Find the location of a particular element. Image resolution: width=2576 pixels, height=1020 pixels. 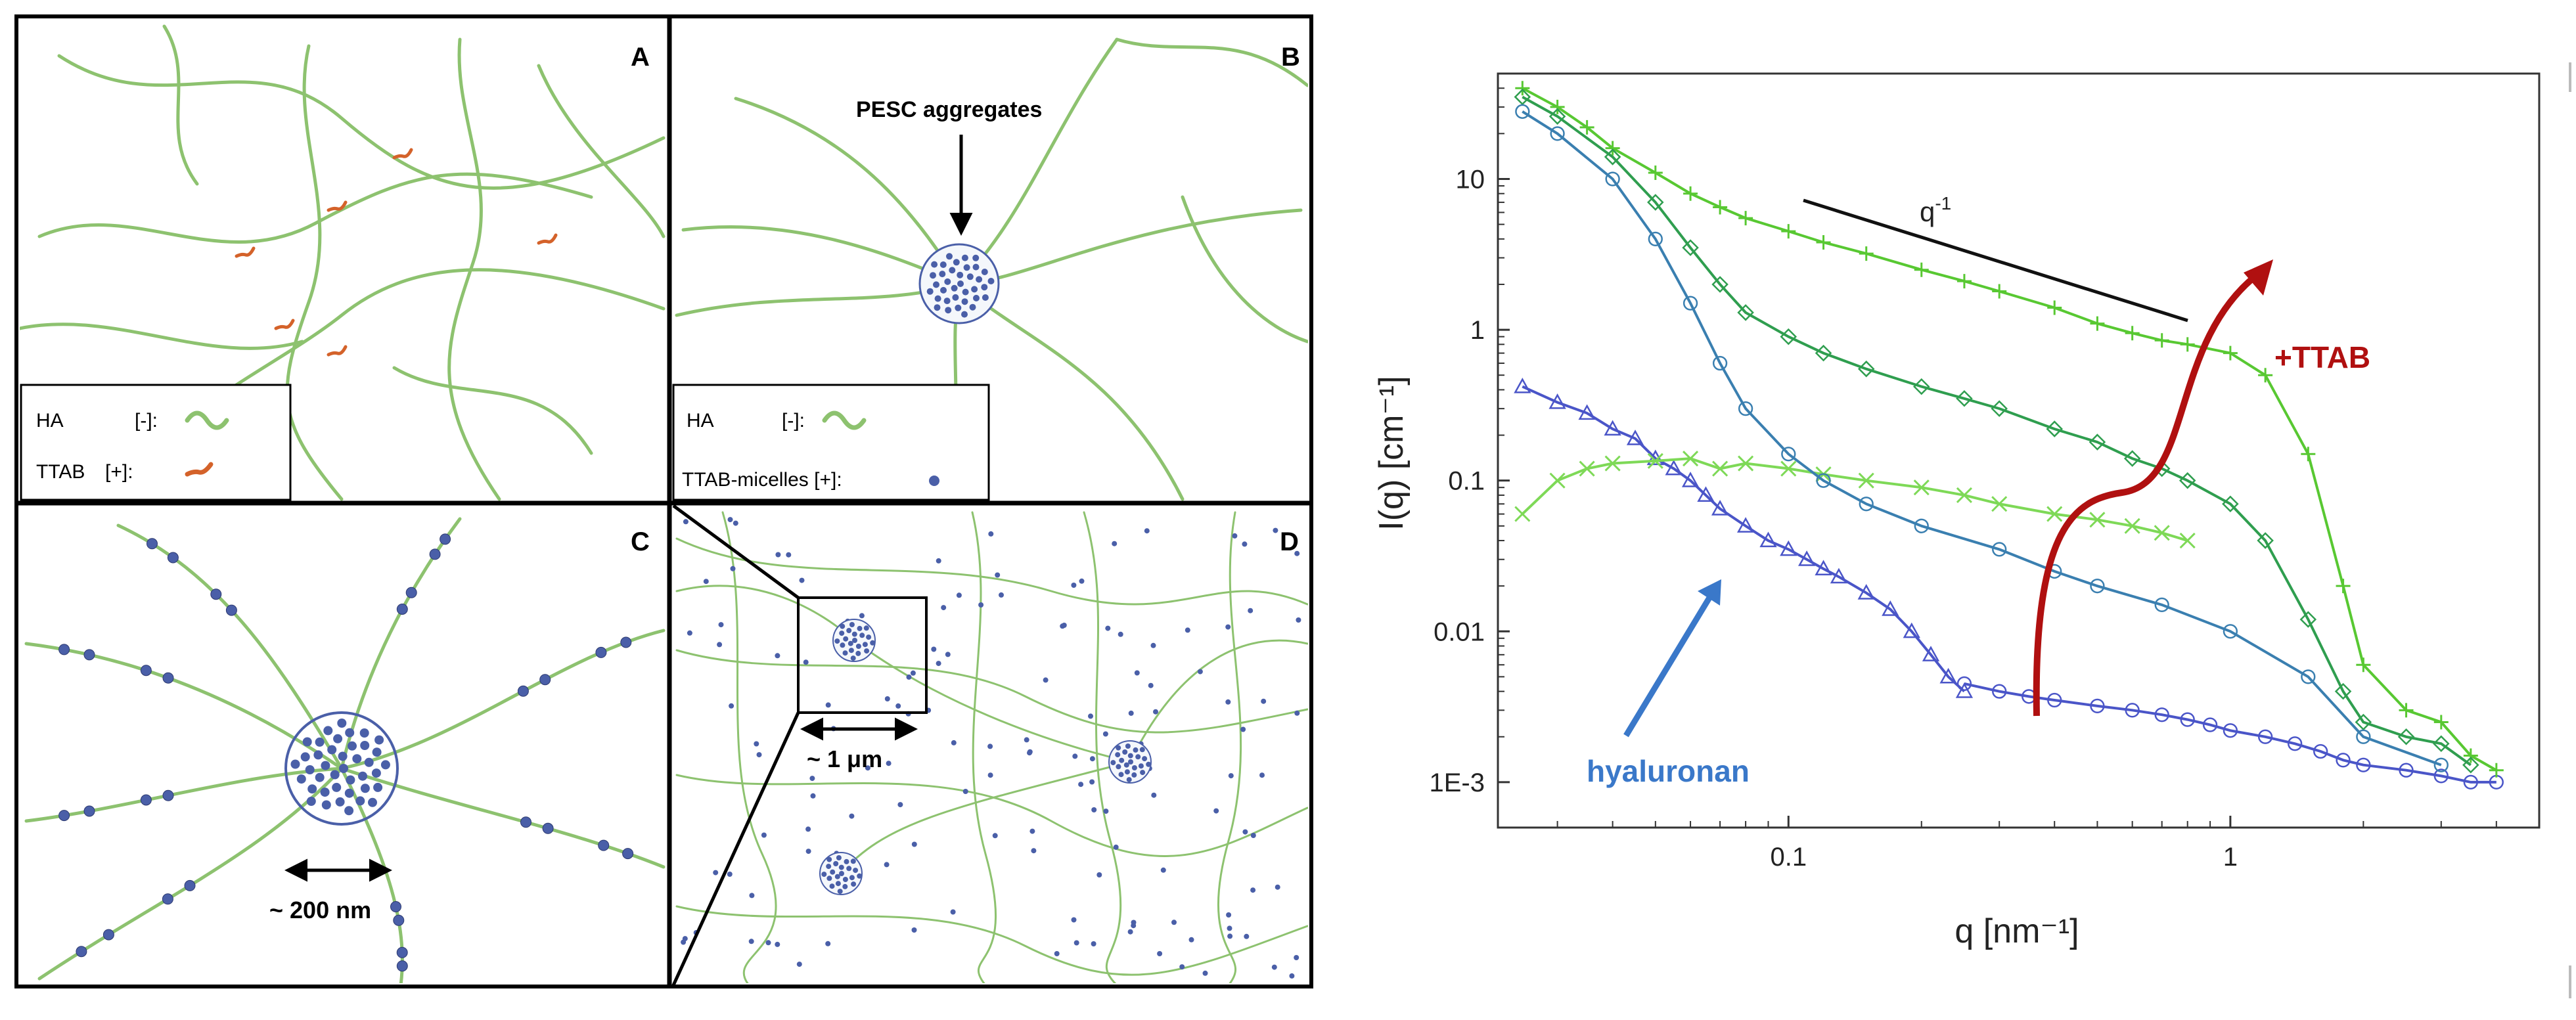

panel-a-legend-ttab: TTAB is located at coordinates (60, 472).